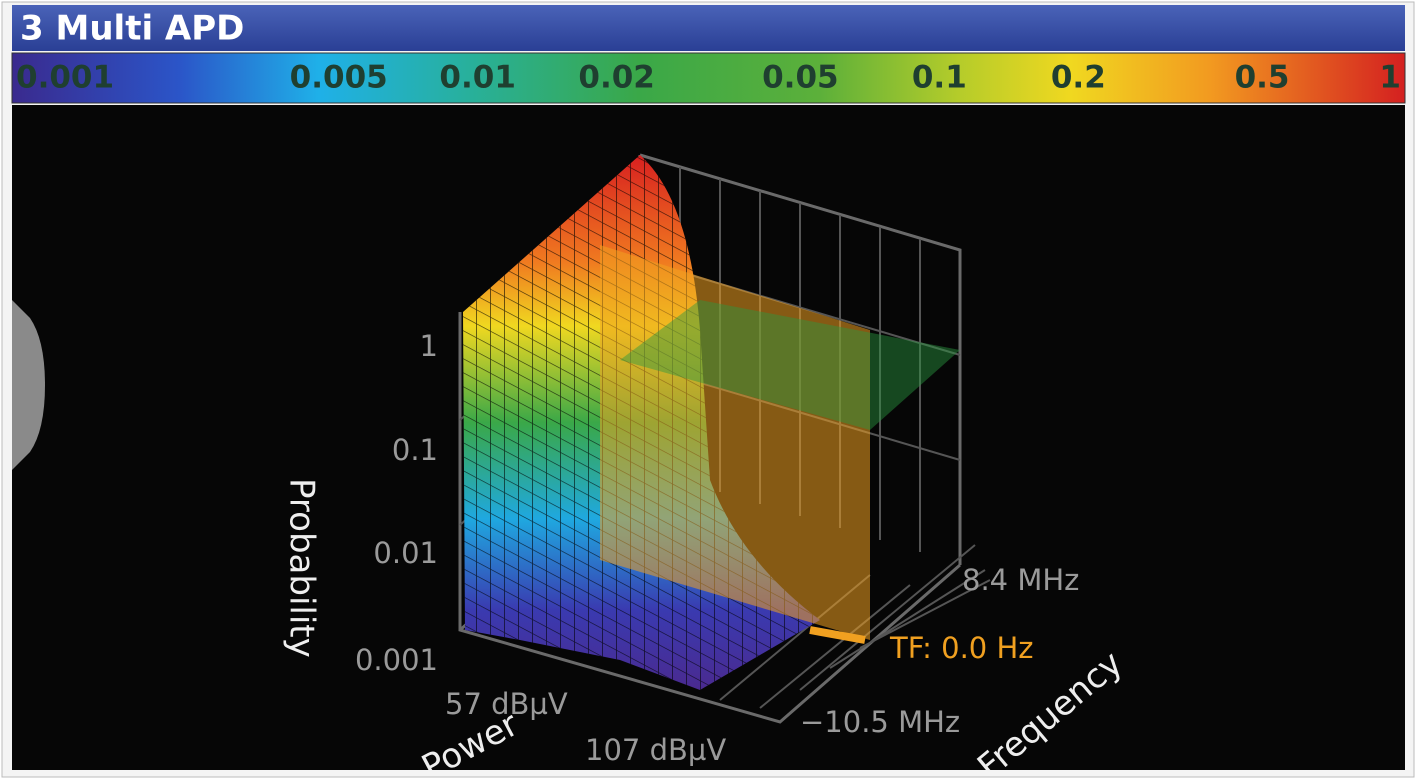 This screenshot has width=1416, height=779. Describe the element at coordinates (28, 385) in the screenshot. I see `side-tab` at that location.